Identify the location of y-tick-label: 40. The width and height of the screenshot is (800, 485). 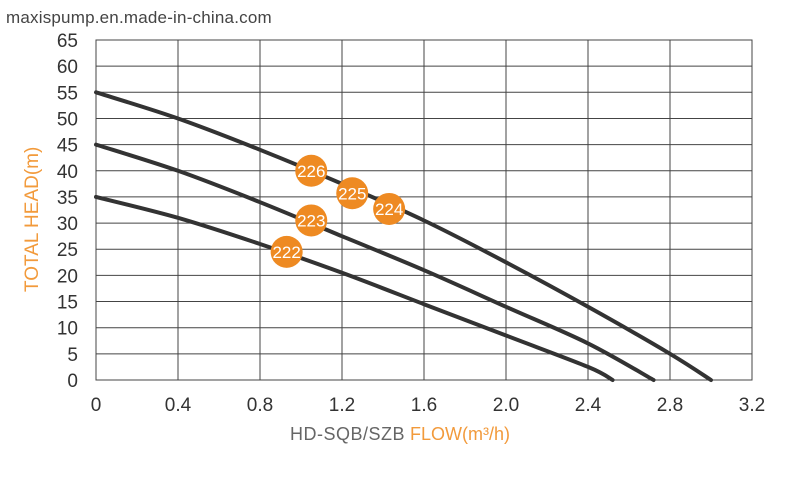
(67, 172).